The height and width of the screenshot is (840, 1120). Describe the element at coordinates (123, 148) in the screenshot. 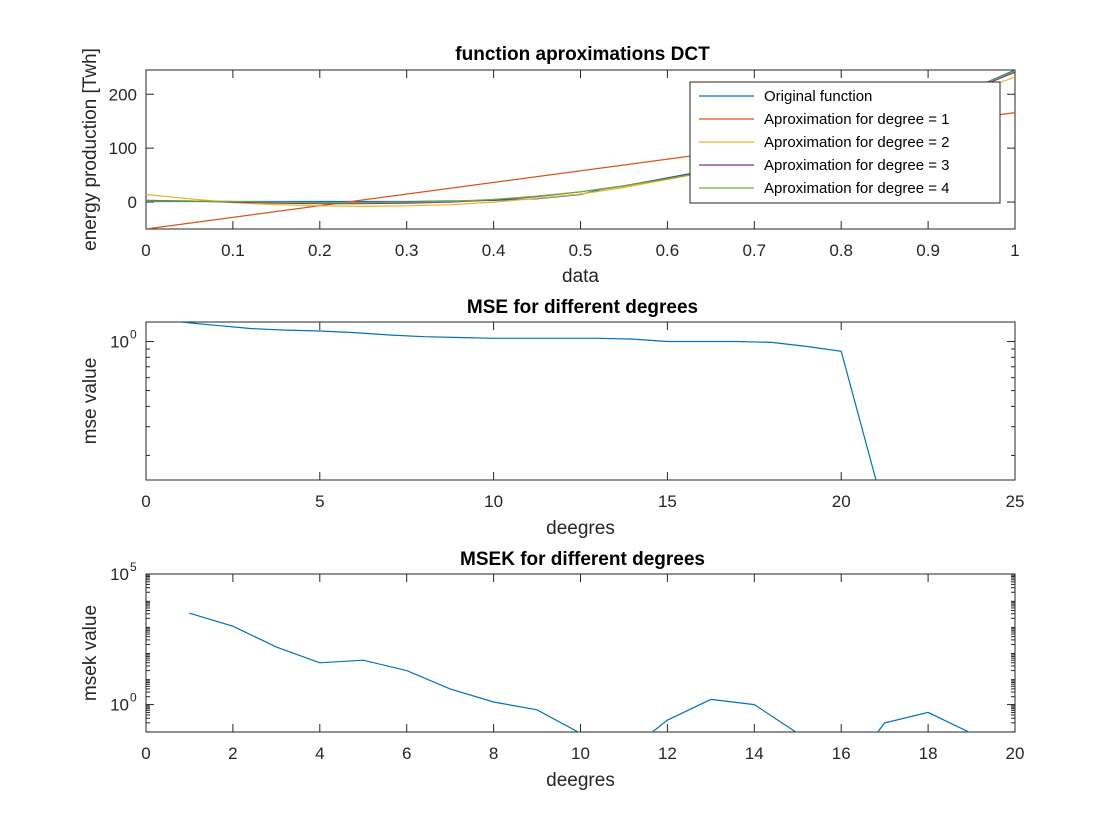

I see `y-tick-label: 100` at that location.